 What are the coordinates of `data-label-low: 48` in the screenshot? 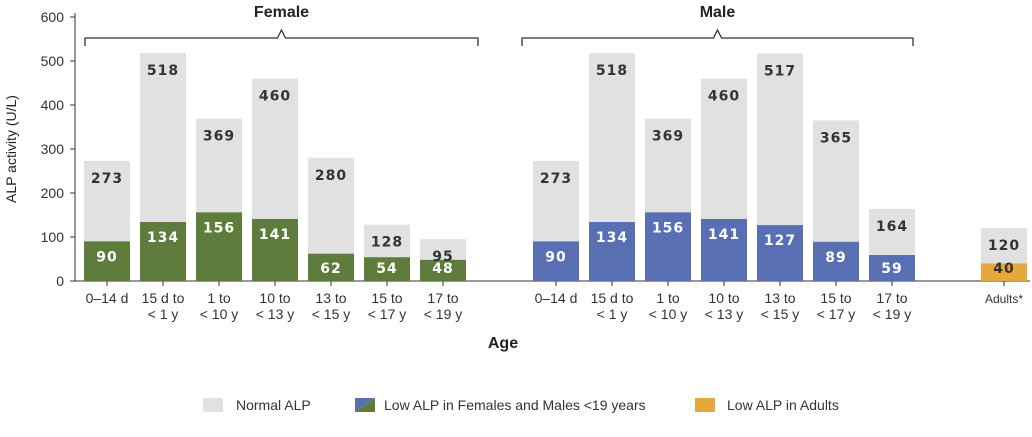 It's located at (442, 269).